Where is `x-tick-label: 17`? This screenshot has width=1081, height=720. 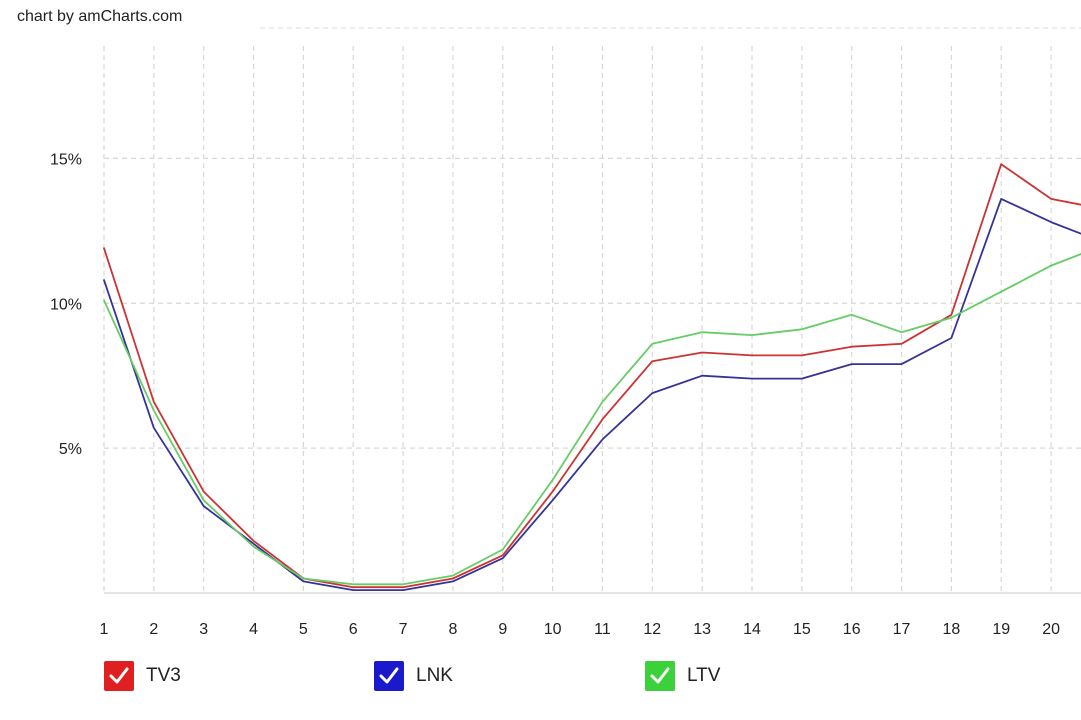 x-tick-label: 17 is located at coordinates (902, 629).